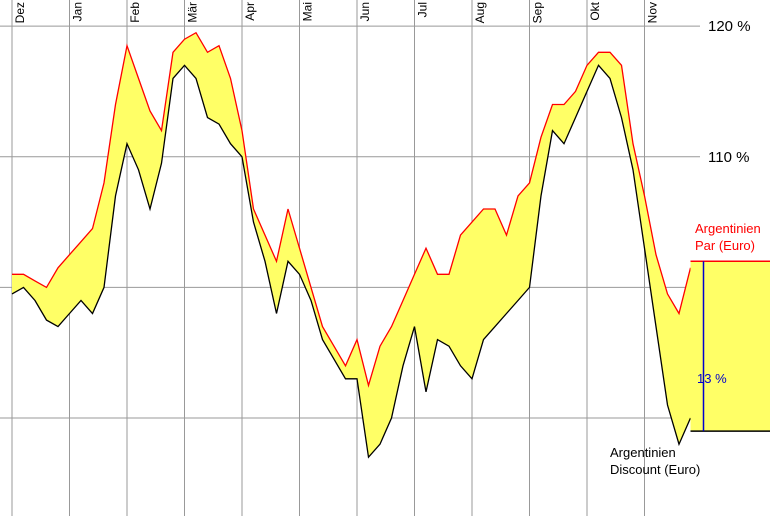 The width and height of the screenshot is (770, 516). What do you see at coordinates (135, 12) in the screenshot?
I see `month-label-2: Feb` at bounding box center [135, 12].